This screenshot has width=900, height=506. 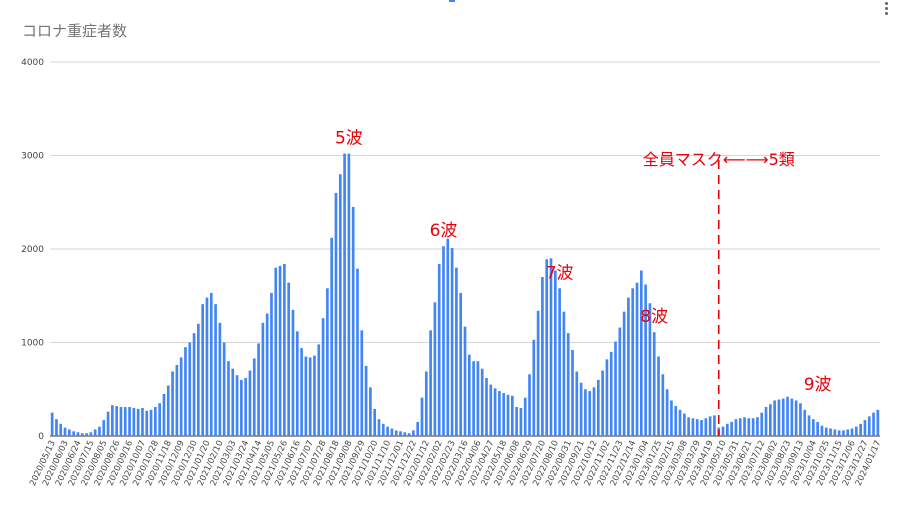 What do you see at coordinates (560, 273) in the screenshot?
I see `wave-label: 7波` at bounding box center [560, 273].